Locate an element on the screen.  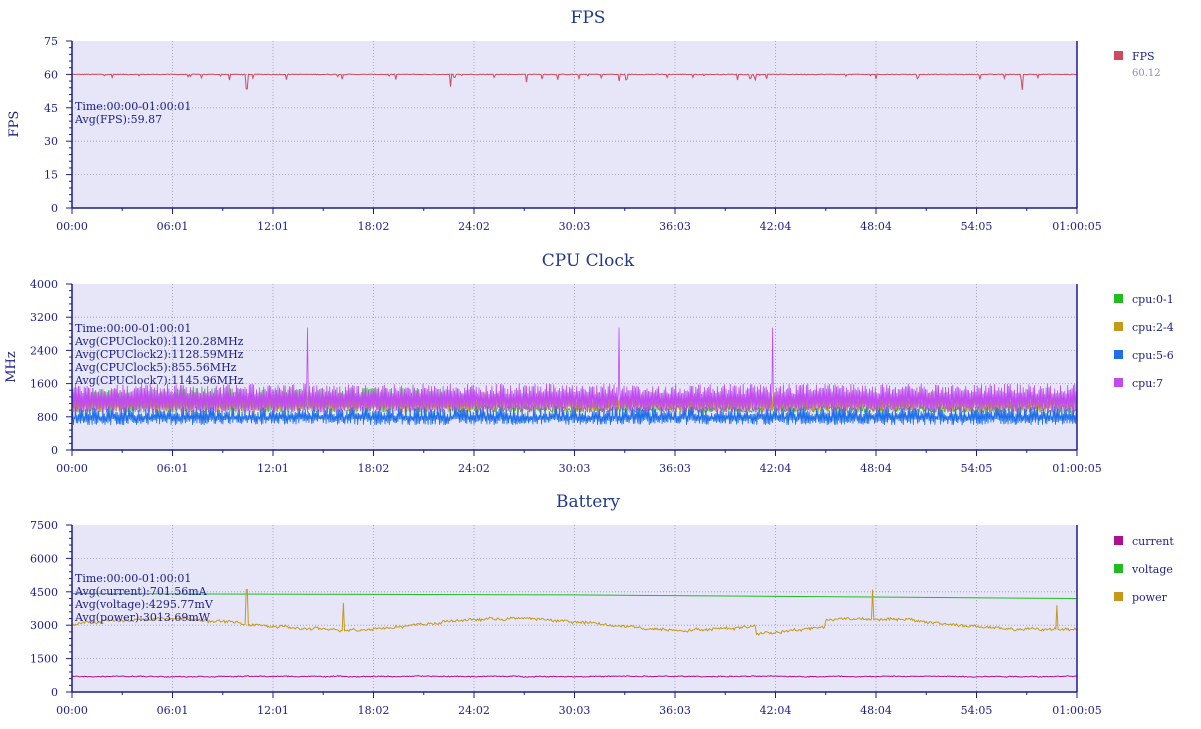
series-line-voltage is located at coordinates (574, 596).